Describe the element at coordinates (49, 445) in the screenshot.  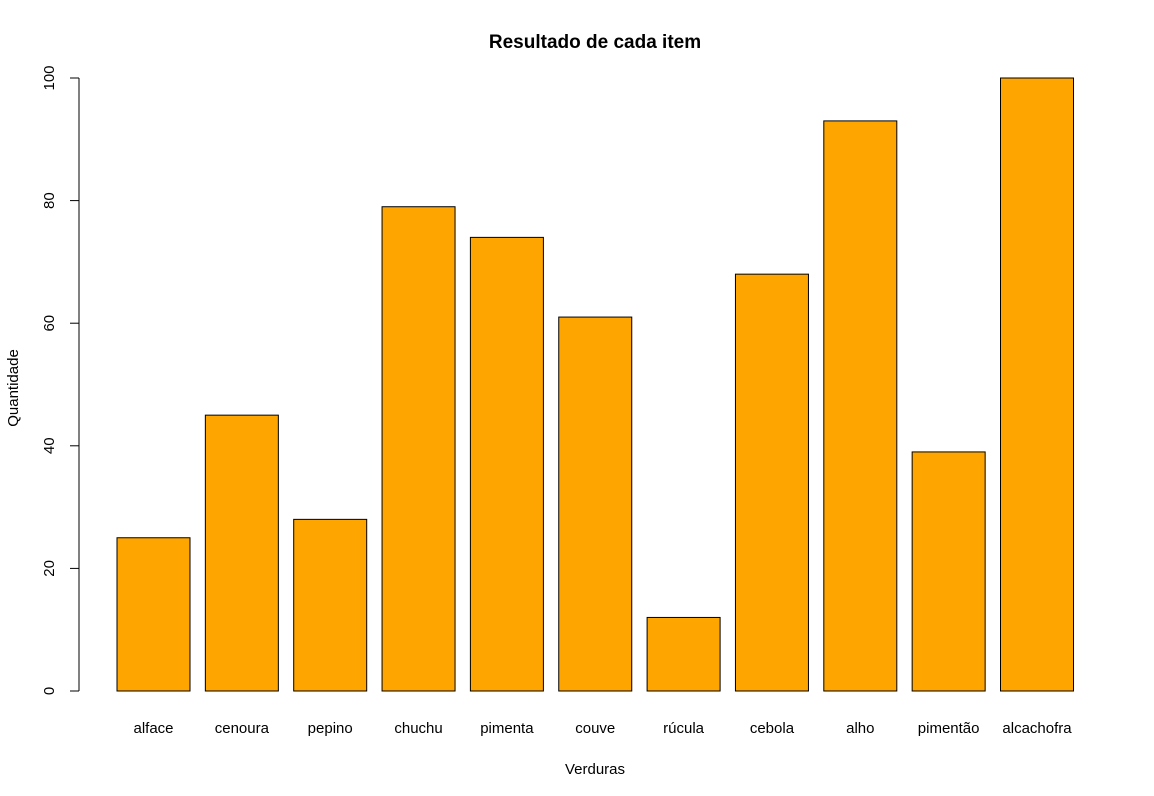
I see `y-tick-label: 40` at that location.